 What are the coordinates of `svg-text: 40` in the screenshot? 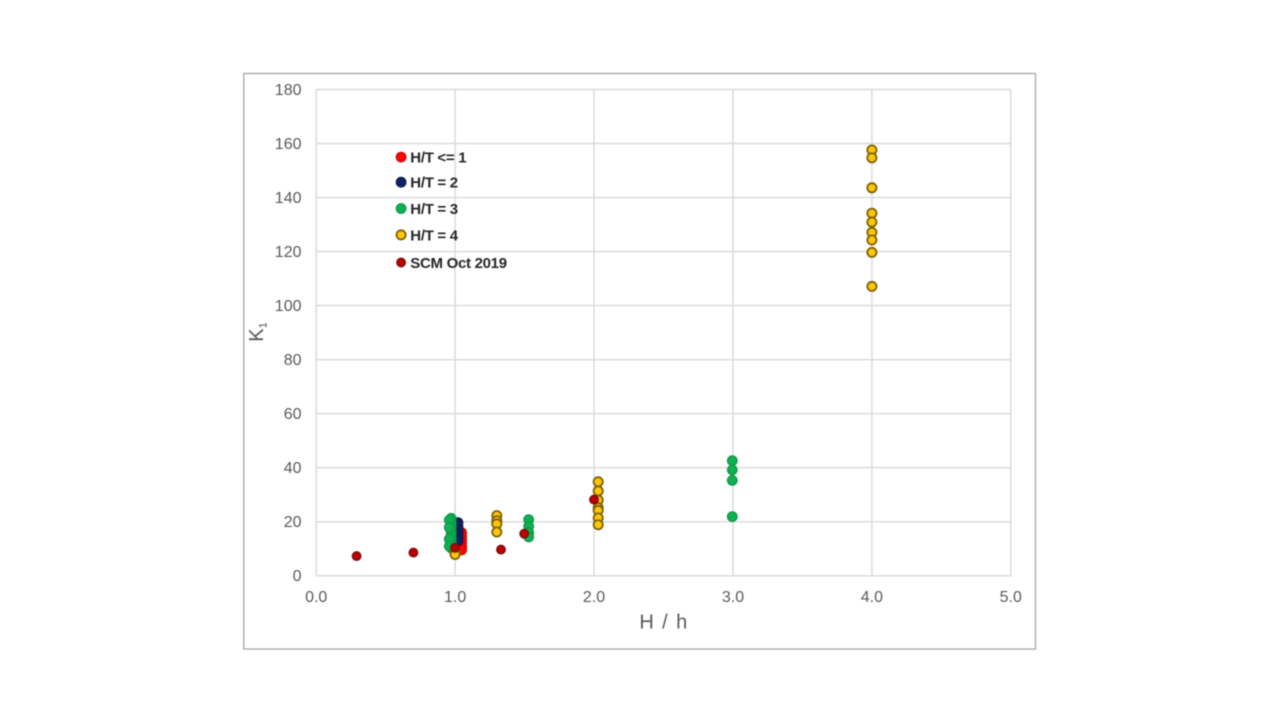 It's located at (293, 468).